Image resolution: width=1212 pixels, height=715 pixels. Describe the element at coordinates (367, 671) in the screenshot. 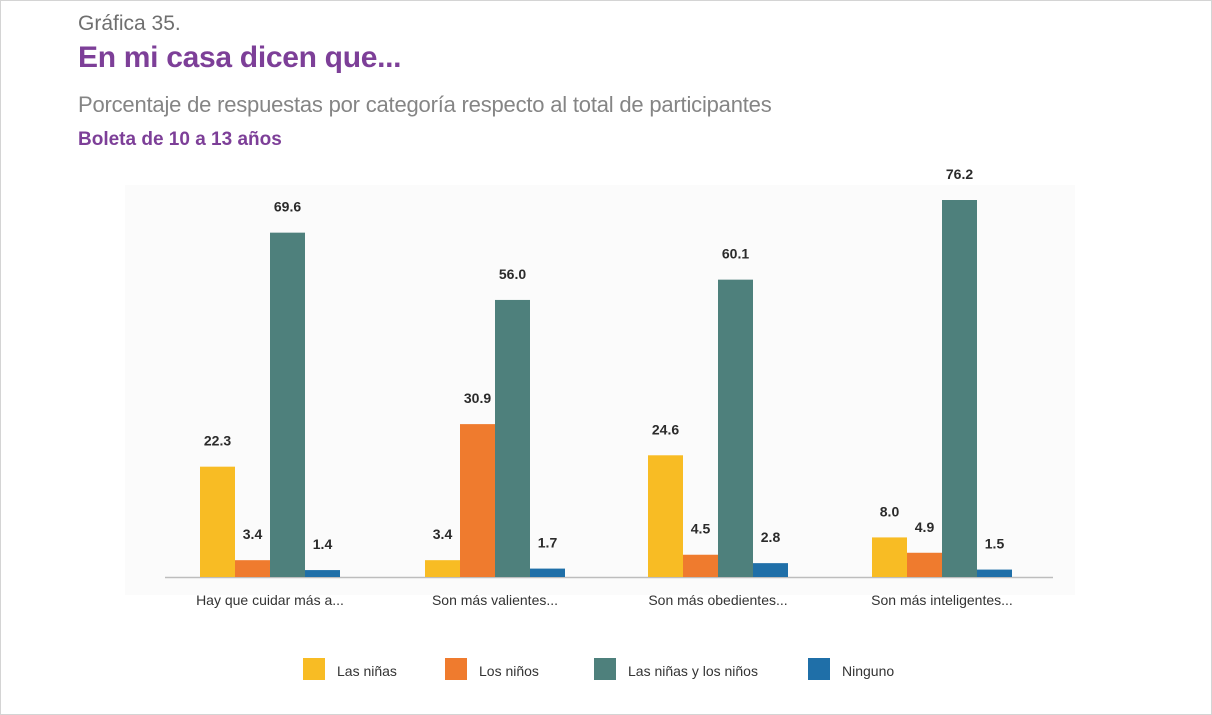

I see `legend-label-las-ninas: Las niñas` at that location.